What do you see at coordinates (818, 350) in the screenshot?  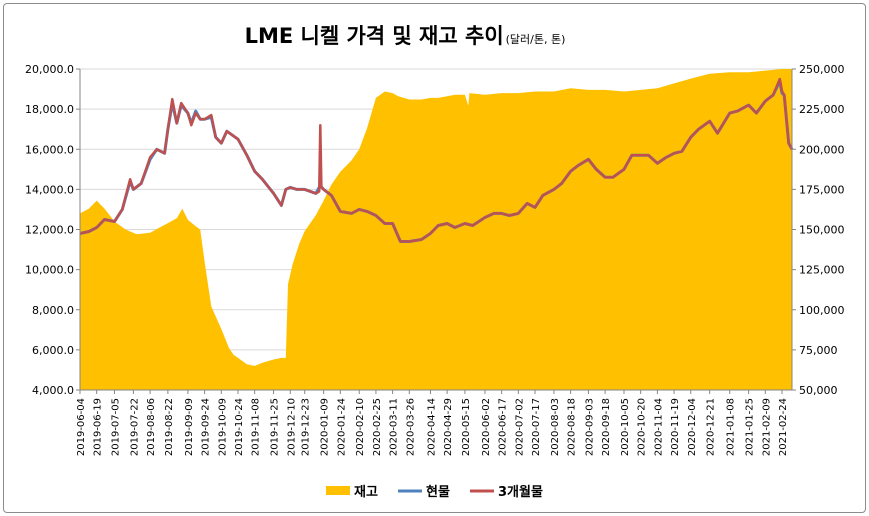 I see `right-axis-tick-label: 75,000` at bounding box center [818, 350].